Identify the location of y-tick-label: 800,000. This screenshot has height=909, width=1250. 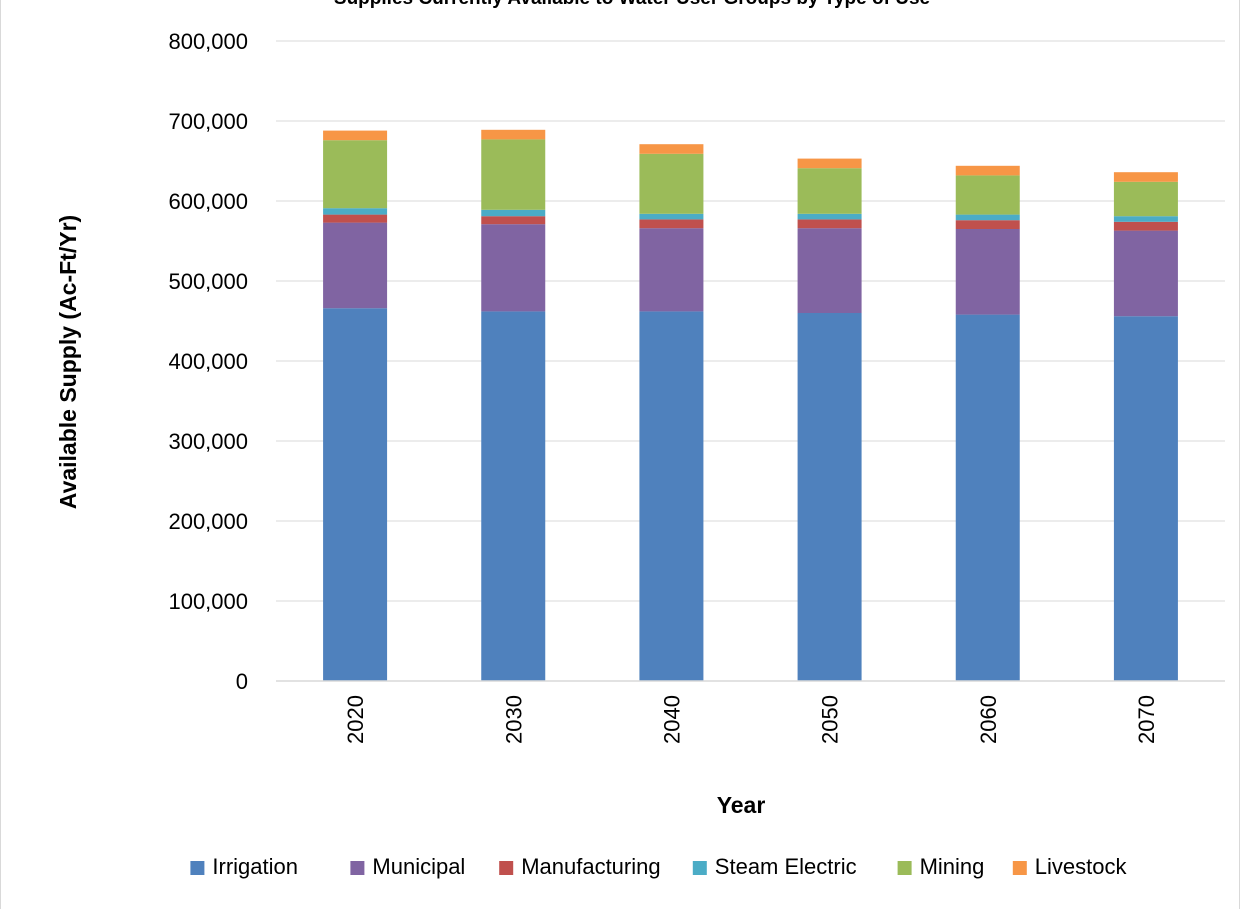
(208, 41).